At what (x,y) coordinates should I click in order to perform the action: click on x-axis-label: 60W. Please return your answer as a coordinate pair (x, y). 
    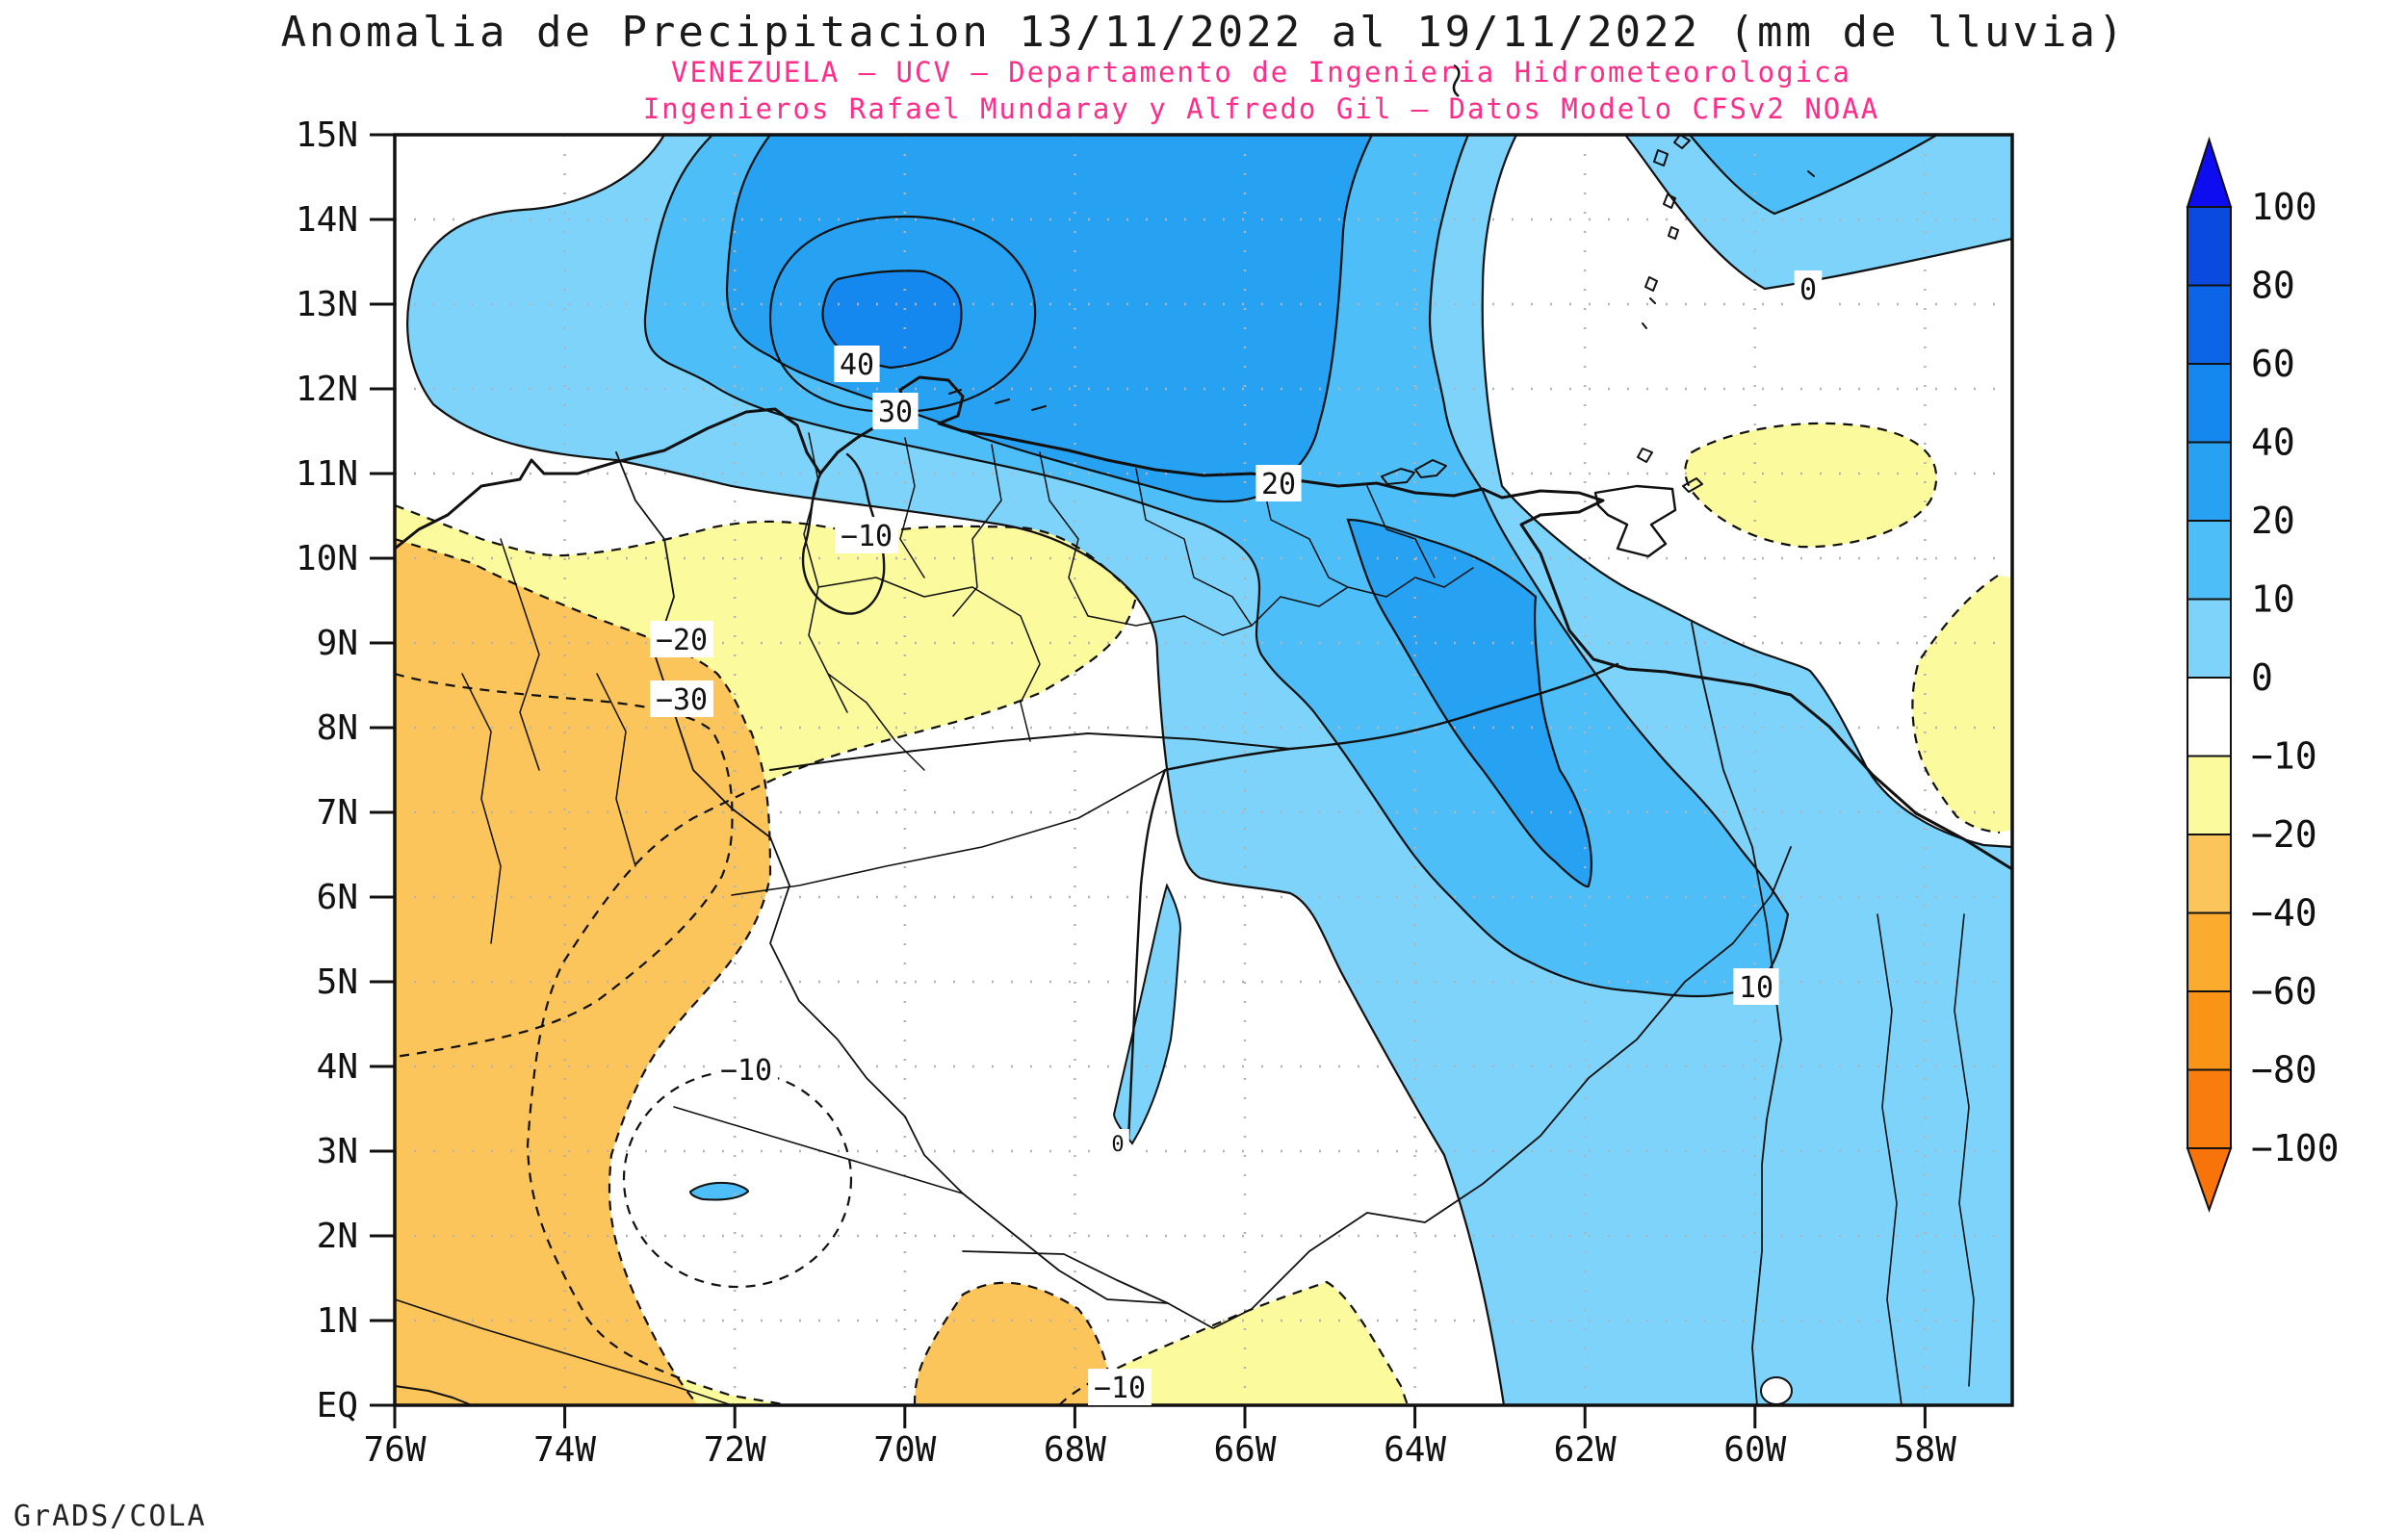
    Looking at the image, I should click on (1754, 1450).